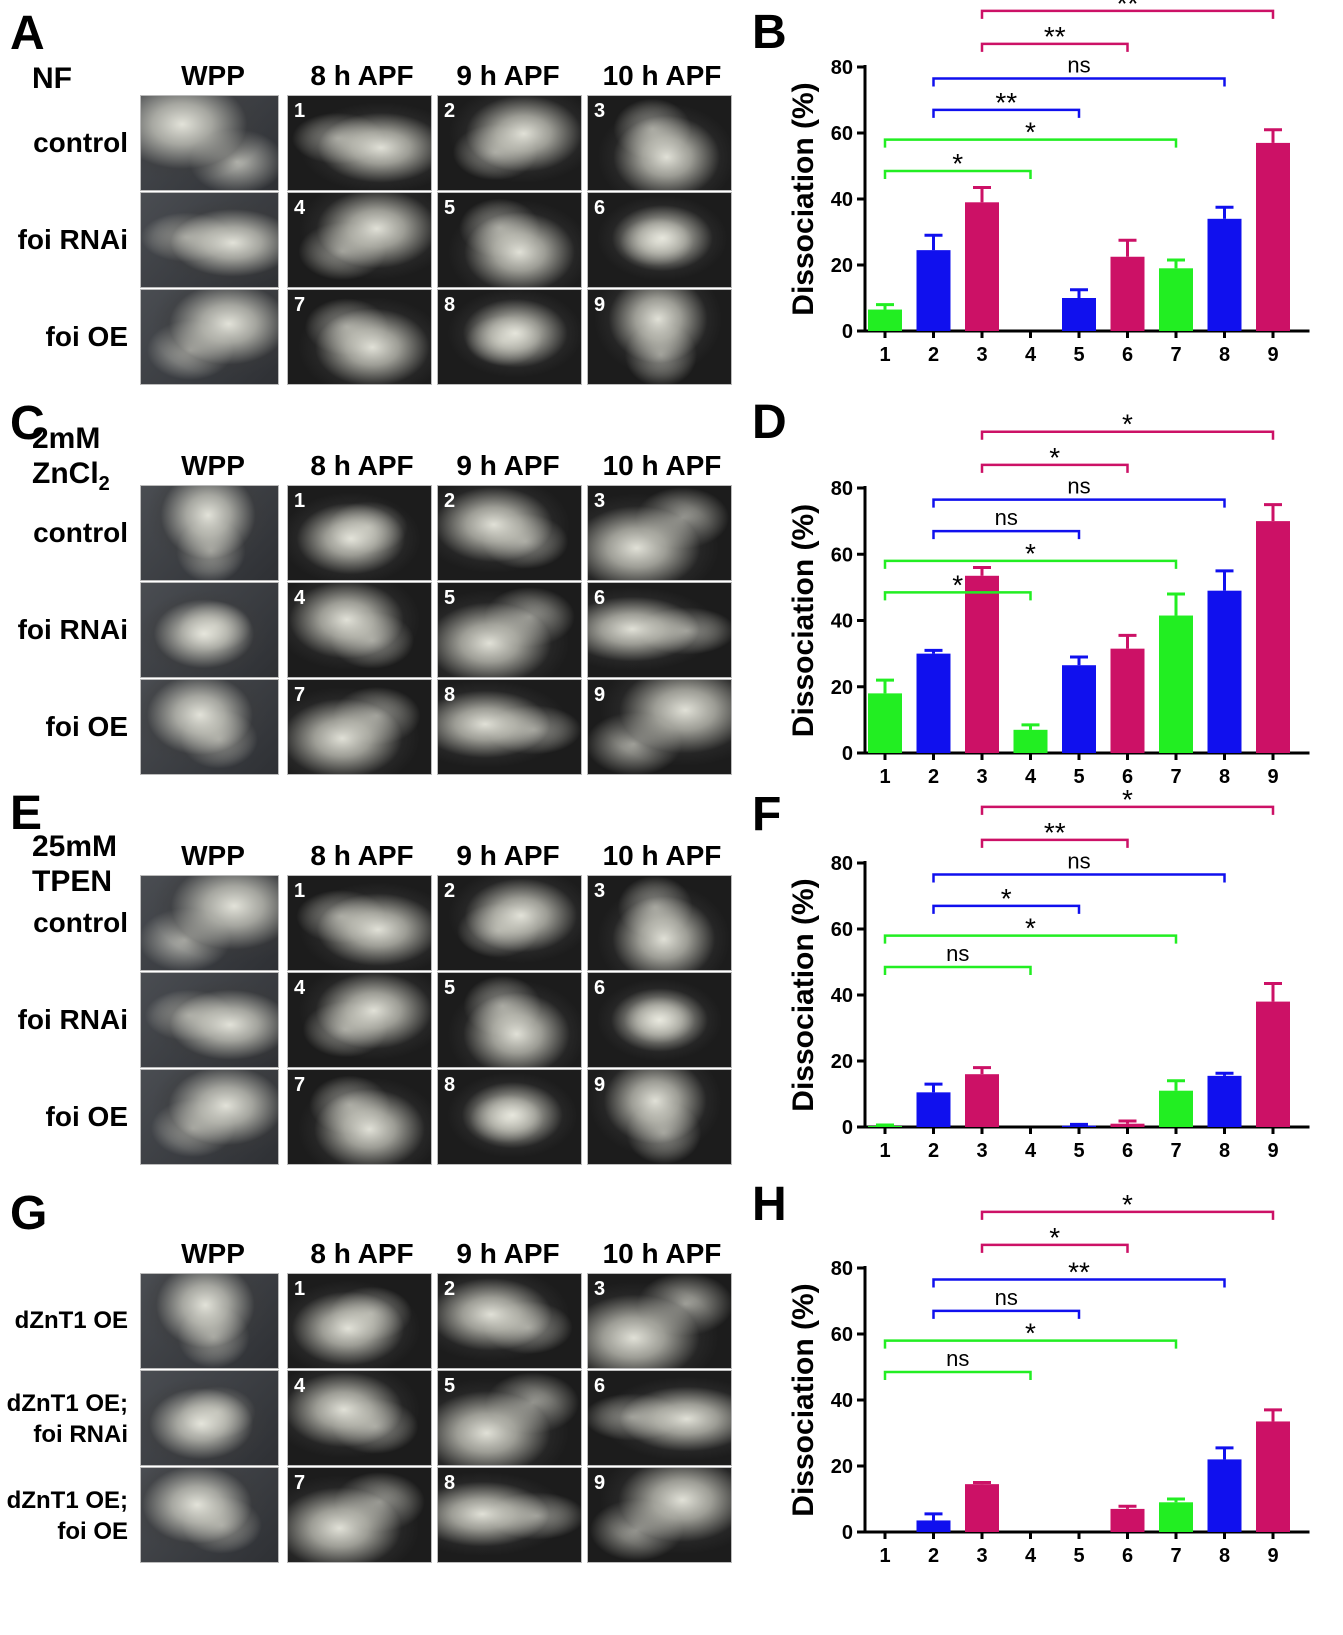  Describe the element at coordinates (662, 1253) in the screenshot. I see `column-header: 10 h APF` at that location.